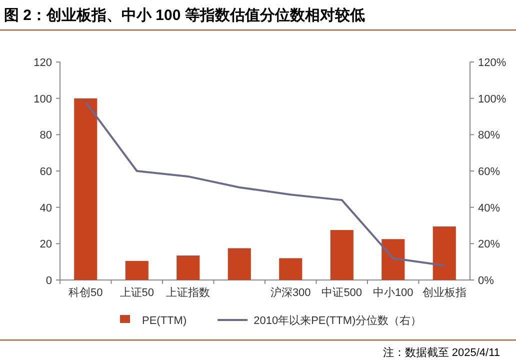 Image resolution: width=516 pixels, height=364 pixels. Describe the element at coordinates (43, 63) in the screenshot. I see `y-tick-label: 120` at that location.